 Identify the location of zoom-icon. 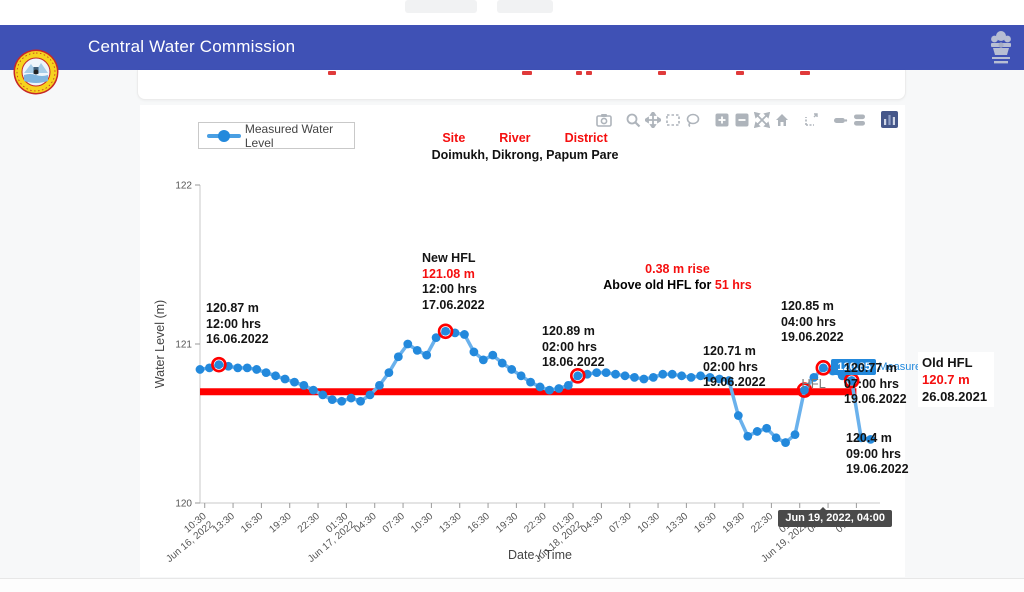
(633, 119).